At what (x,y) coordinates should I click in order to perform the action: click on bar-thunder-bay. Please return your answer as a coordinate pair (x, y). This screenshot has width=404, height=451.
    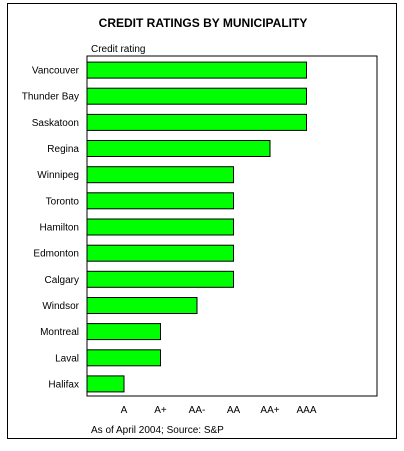
    Looking at the image, I should click on (196, 96).